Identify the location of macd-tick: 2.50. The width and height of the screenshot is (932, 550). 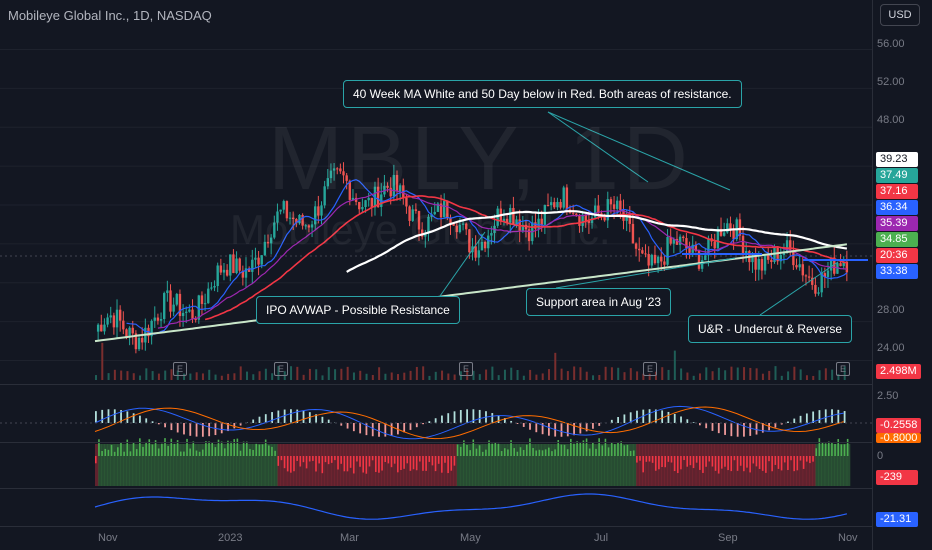
(888, 396).